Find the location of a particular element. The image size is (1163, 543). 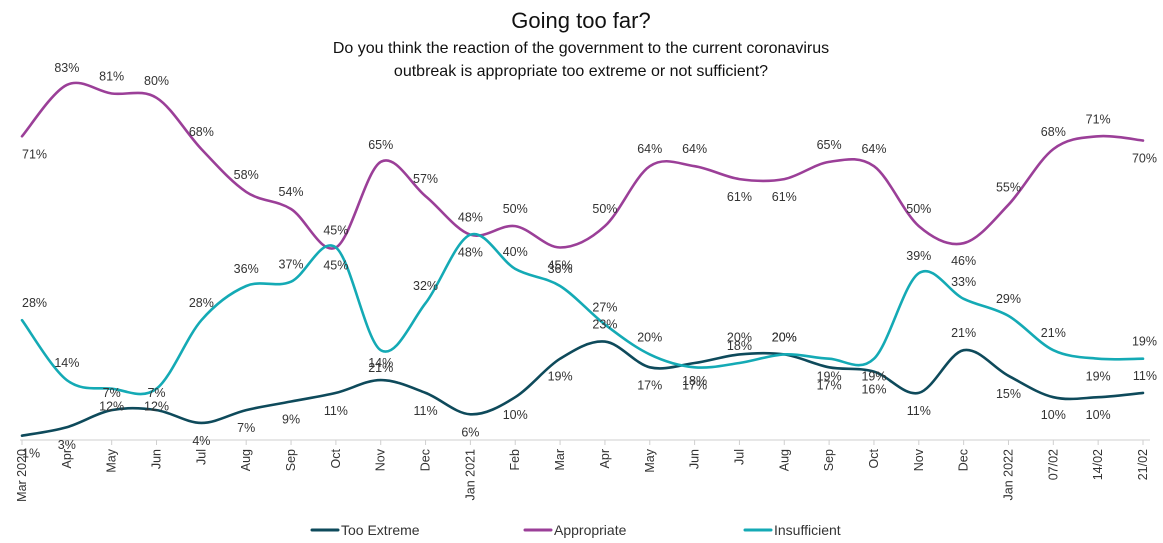

legend-label: Insufficient is located at coordinates (807, 530).